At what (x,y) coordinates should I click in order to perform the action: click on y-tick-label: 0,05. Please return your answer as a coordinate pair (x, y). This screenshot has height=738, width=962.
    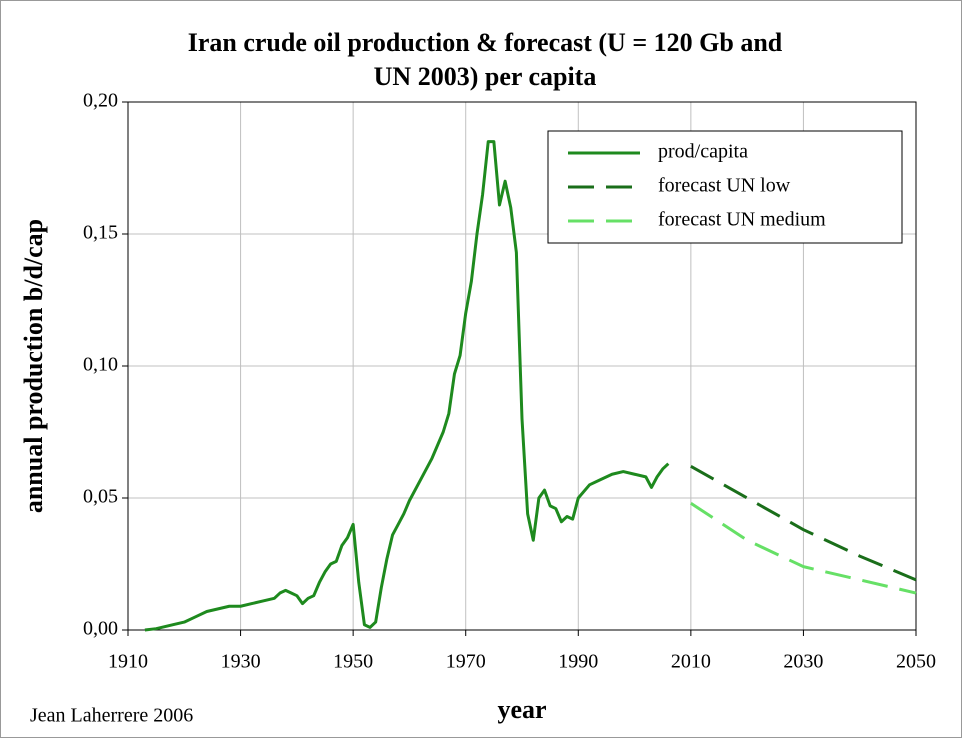
    Looking at the image, I should click on (100, 497).